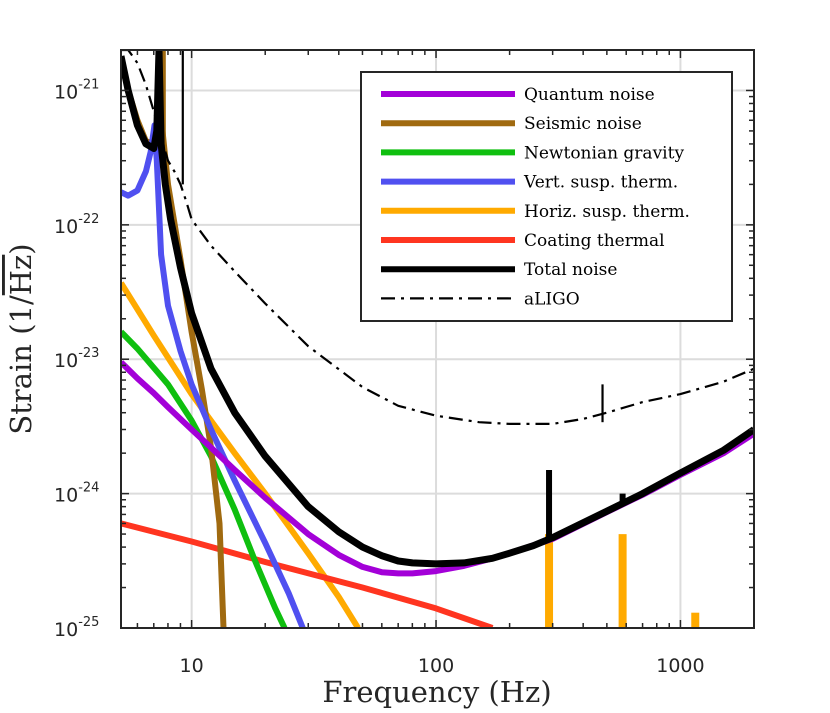 The height and width of the screenshot is (713, 830). I want to click on y-axis-title-suffix: ), so click(21, 248).